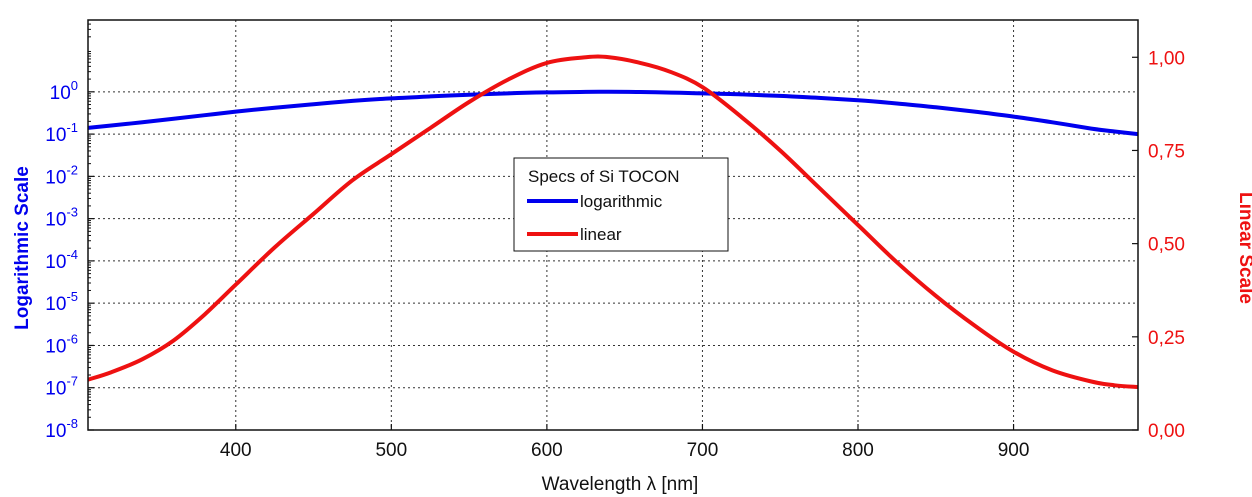 The image size is (1252, 497). I want to click on y-left-tick-label: 10⁻⁷, so click(61, 387).